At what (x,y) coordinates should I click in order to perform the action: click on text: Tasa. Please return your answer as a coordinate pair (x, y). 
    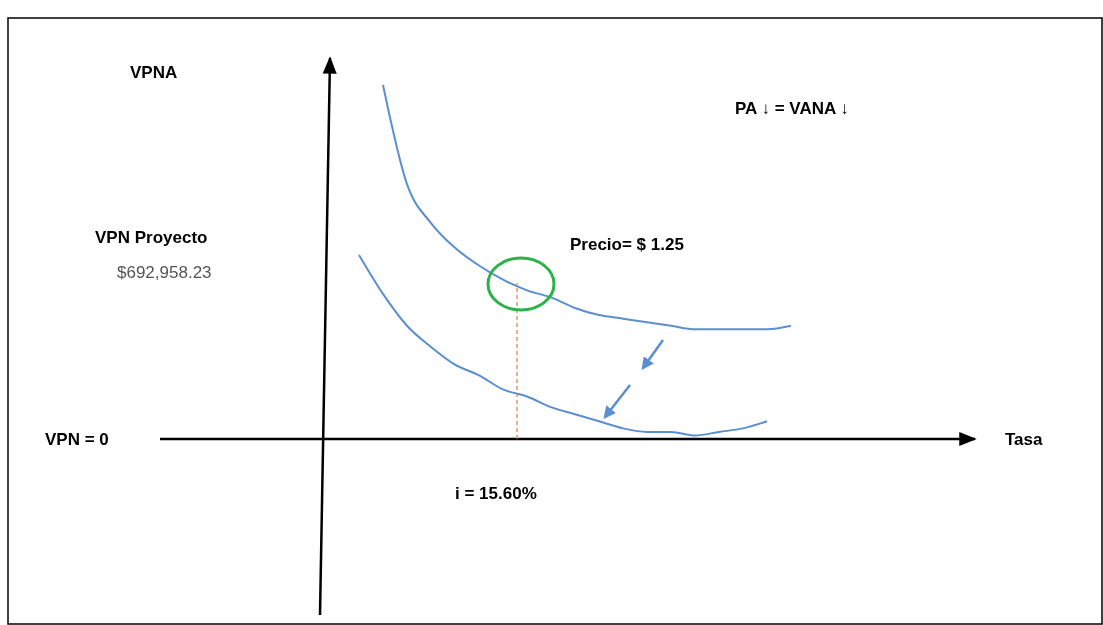
    Looking at the image, I should click on (1024, 439).